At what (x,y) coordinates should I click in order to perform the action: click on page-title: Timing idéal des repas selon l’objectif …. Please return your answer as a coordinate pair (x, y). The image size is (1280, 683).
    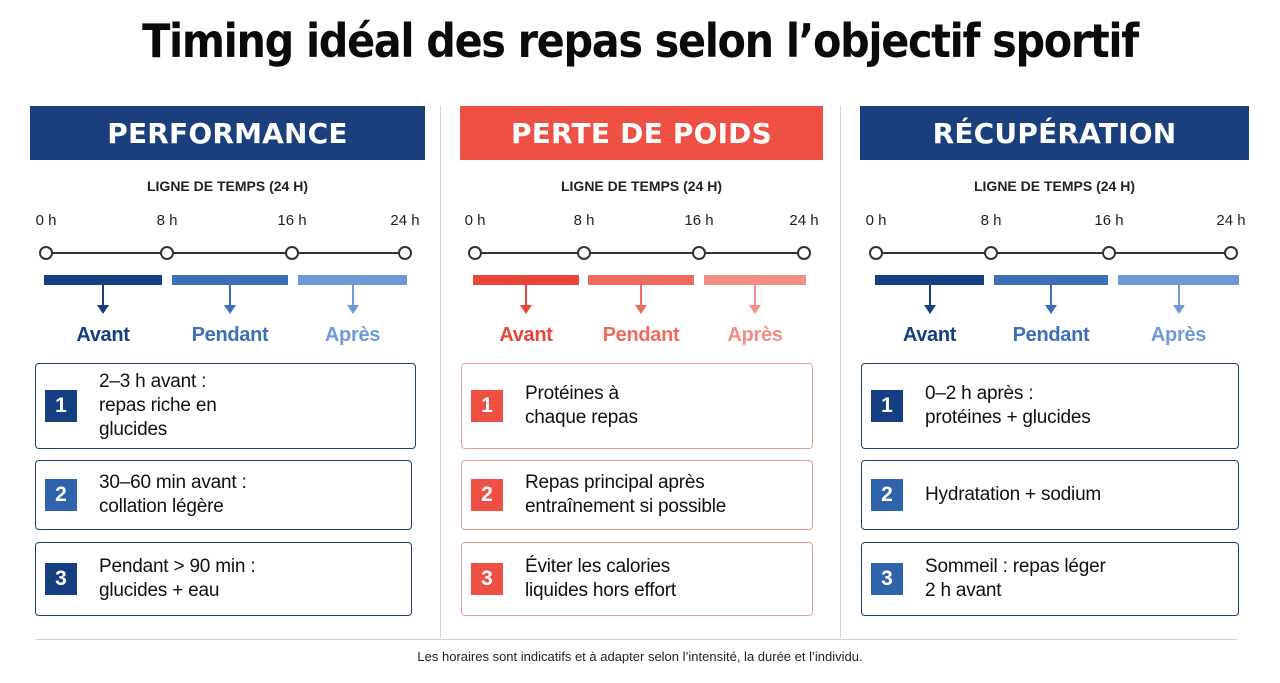
    Looking at the image, I should click on (640, 41).